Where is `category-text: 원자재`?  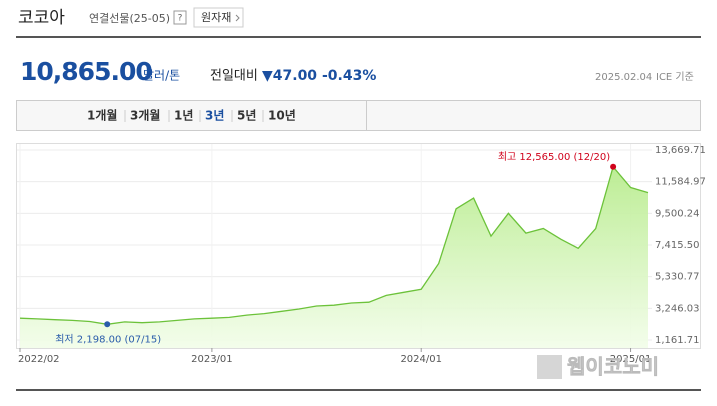 category-text: 원자재 is located at coordinates (216, 17).